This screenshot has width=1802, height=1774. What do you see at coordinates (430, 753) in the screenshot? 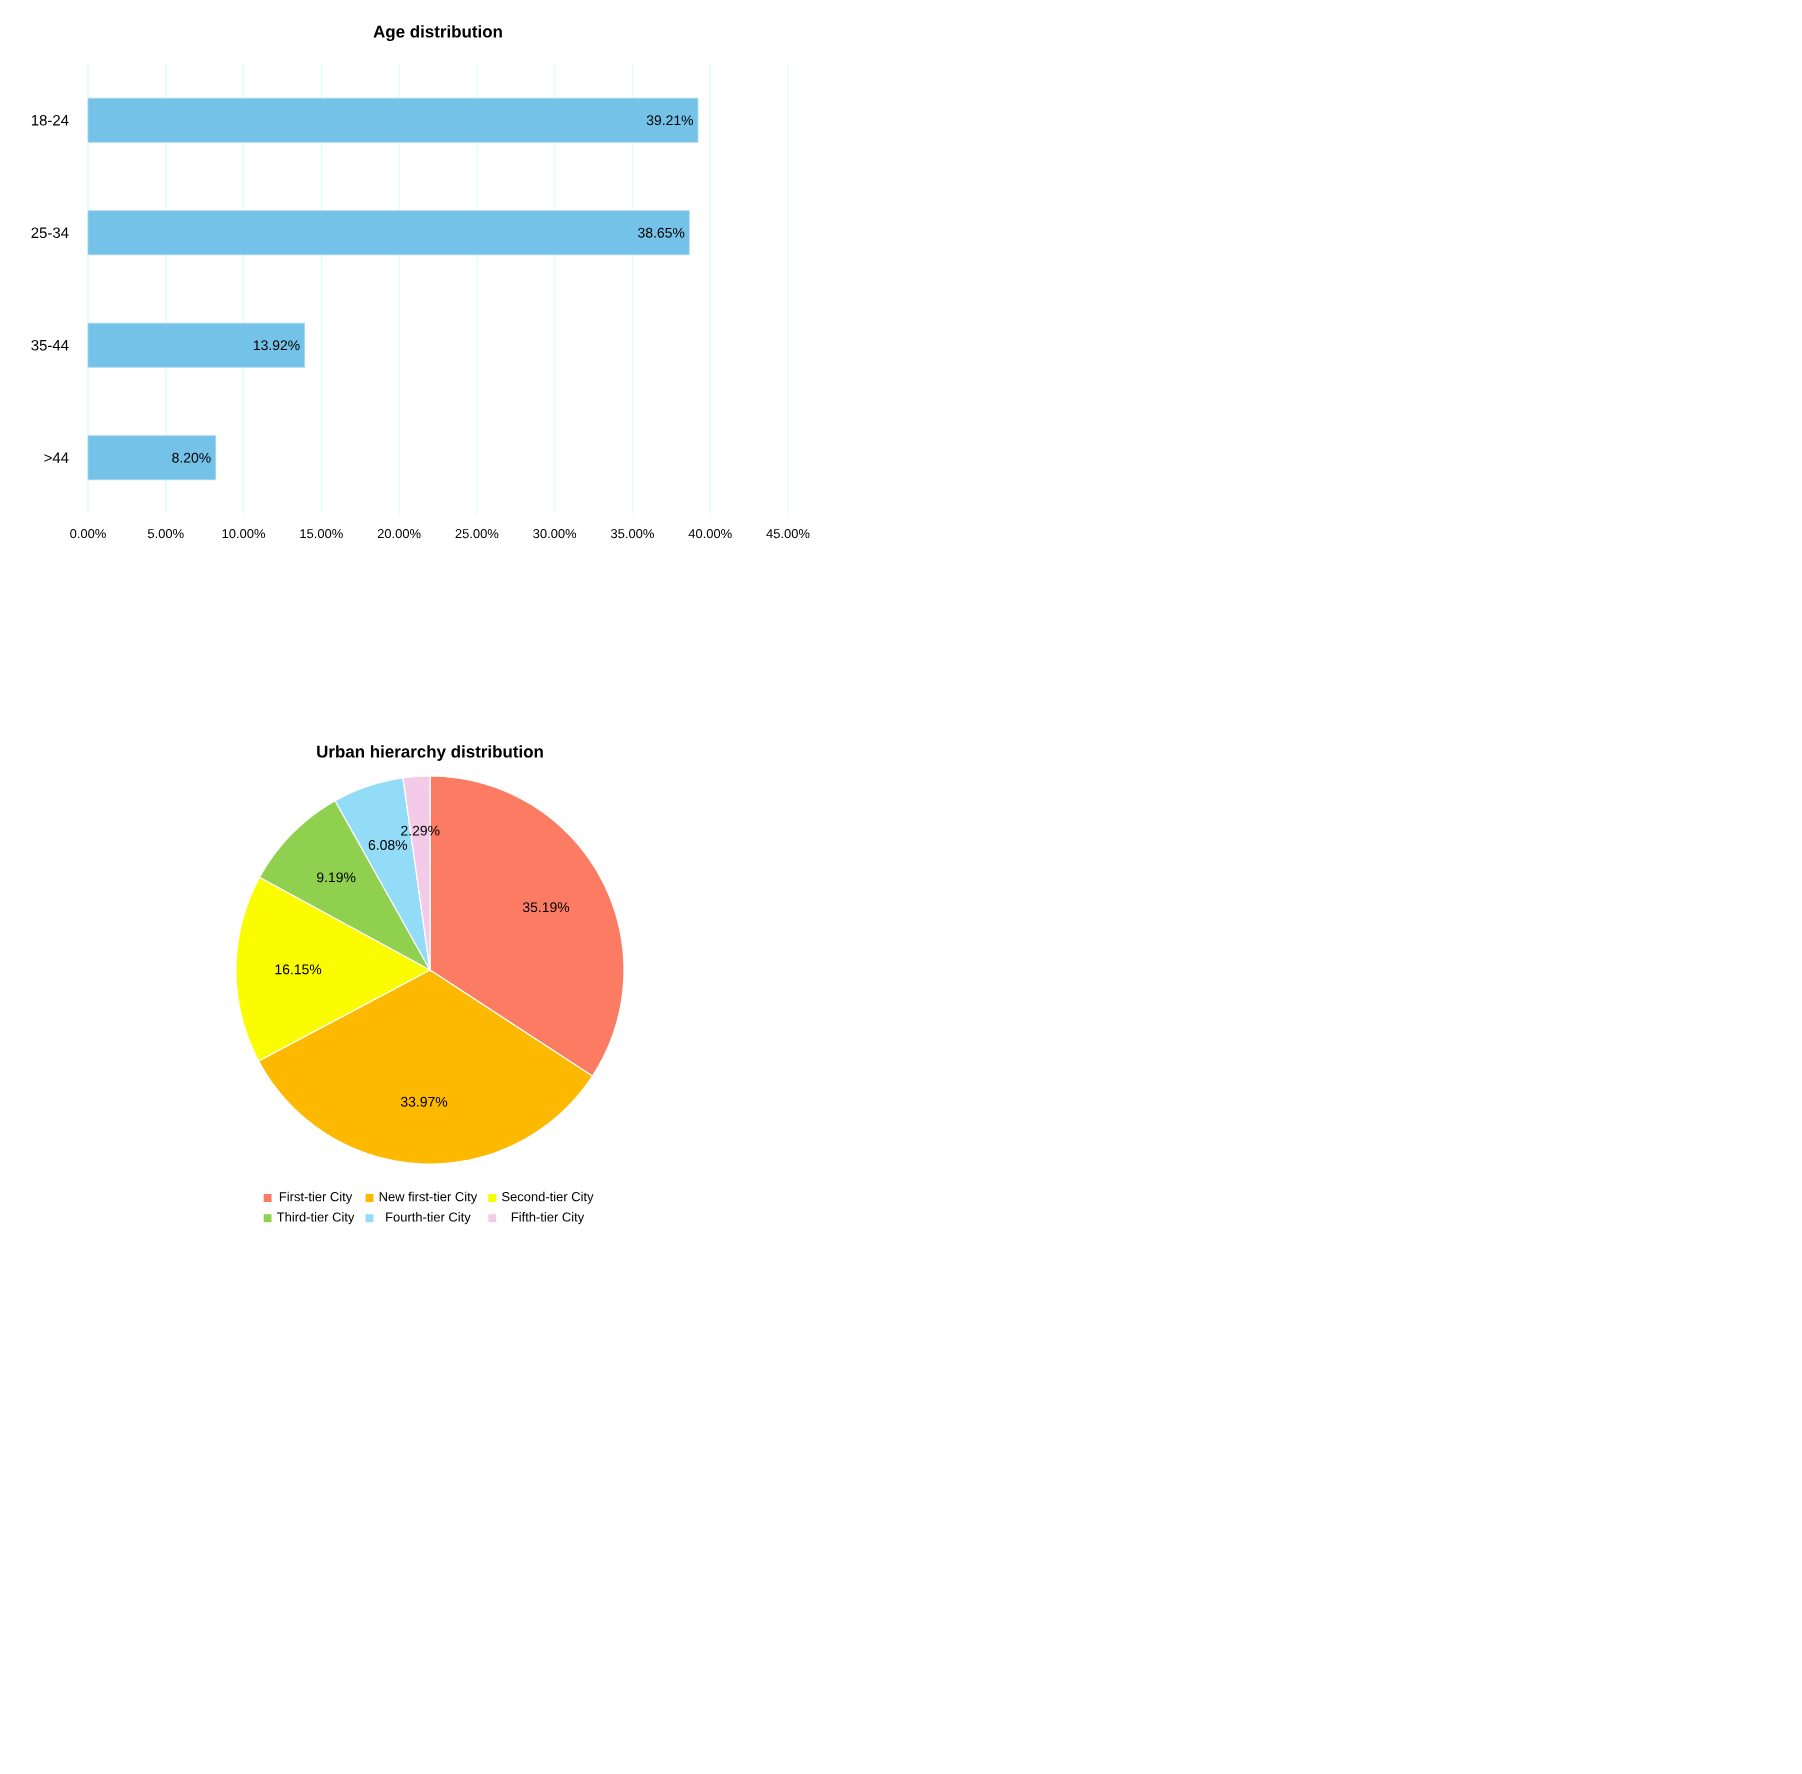
I see `chart-title: Urban hierarchy distribution` at bounding box center [430, 753].